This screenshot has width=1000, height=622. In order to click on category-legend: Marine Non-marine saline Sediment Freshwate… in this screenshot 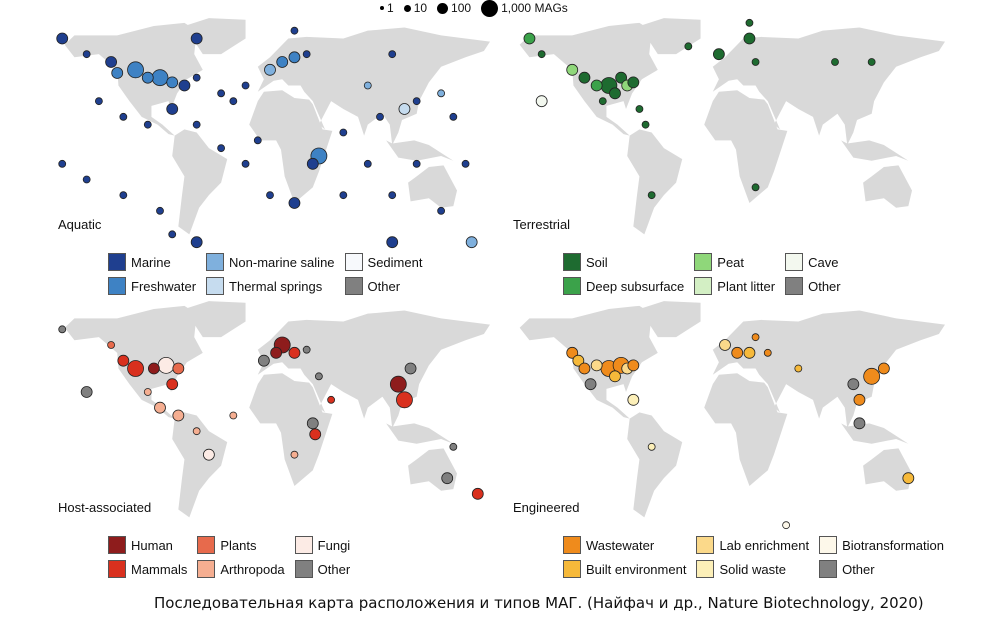, I will do `click(265, 274)`.